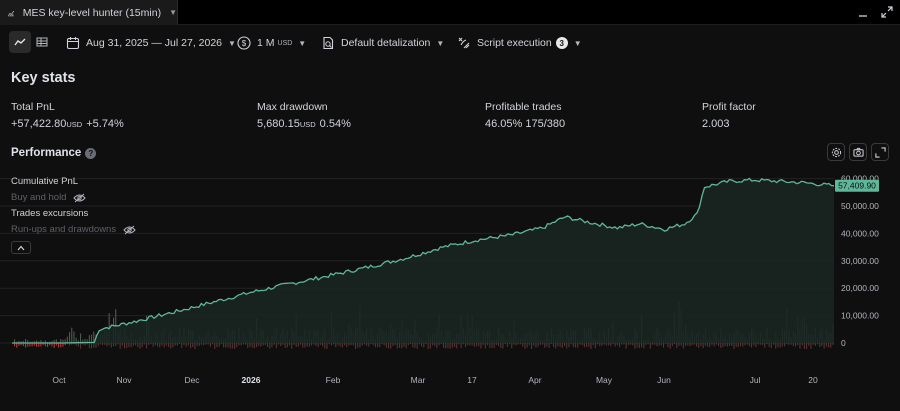 Image resolution: width=900 pixels, height=411 pixels. Describe the element at coordinates (271, 43) in the screenshot. I see `capital-selector: $ 1 M USD ▼` at that location.